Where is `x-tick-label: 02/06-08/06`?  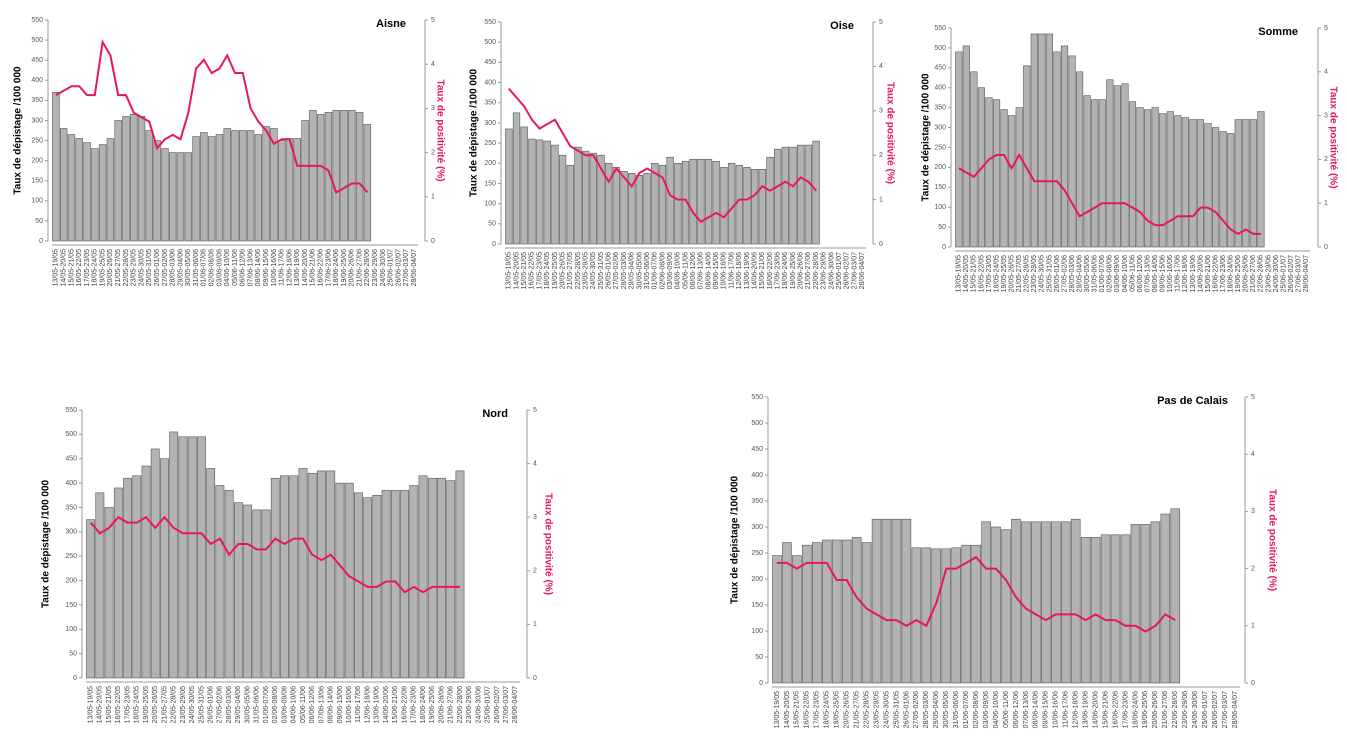 x-tick-label: 02/06-08/06 is located at coordinates (275, 704).